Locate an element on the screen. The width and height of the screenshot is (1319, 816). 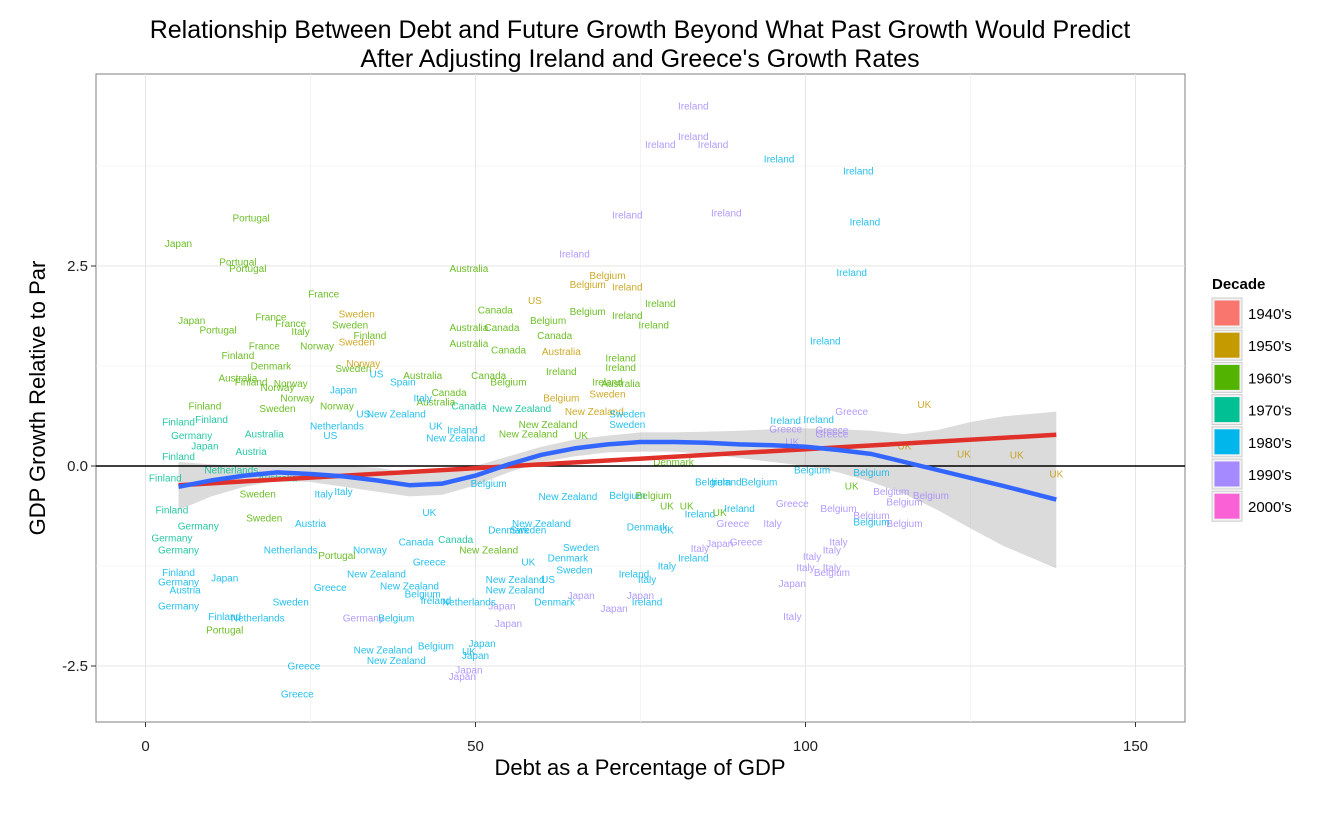
smooth-fit-line is located at coordinates (617, 470).